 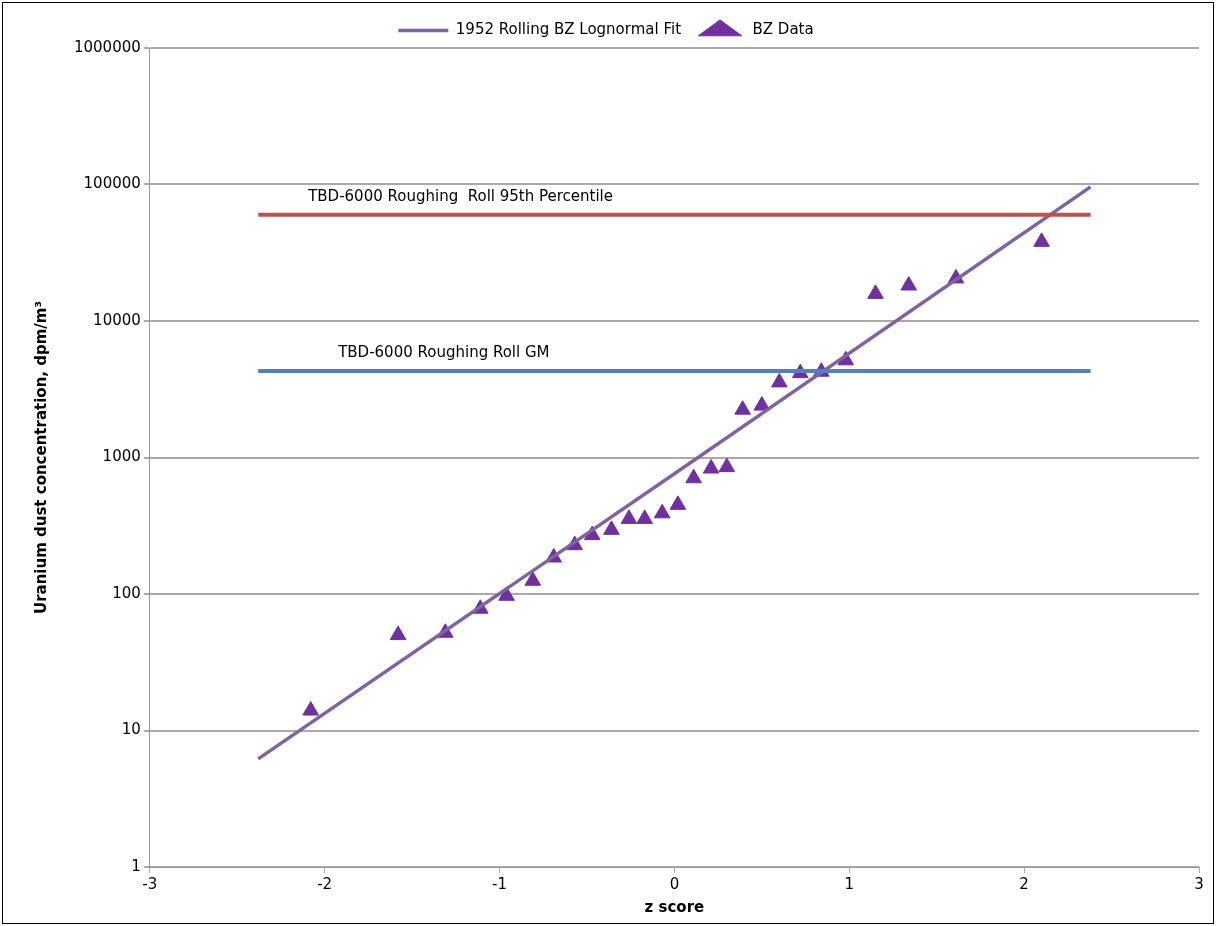 What do you see at coordinates (121, 456) in the screenshot?
I see `y-tick-label: 1000` at bounding box center [121, 456].